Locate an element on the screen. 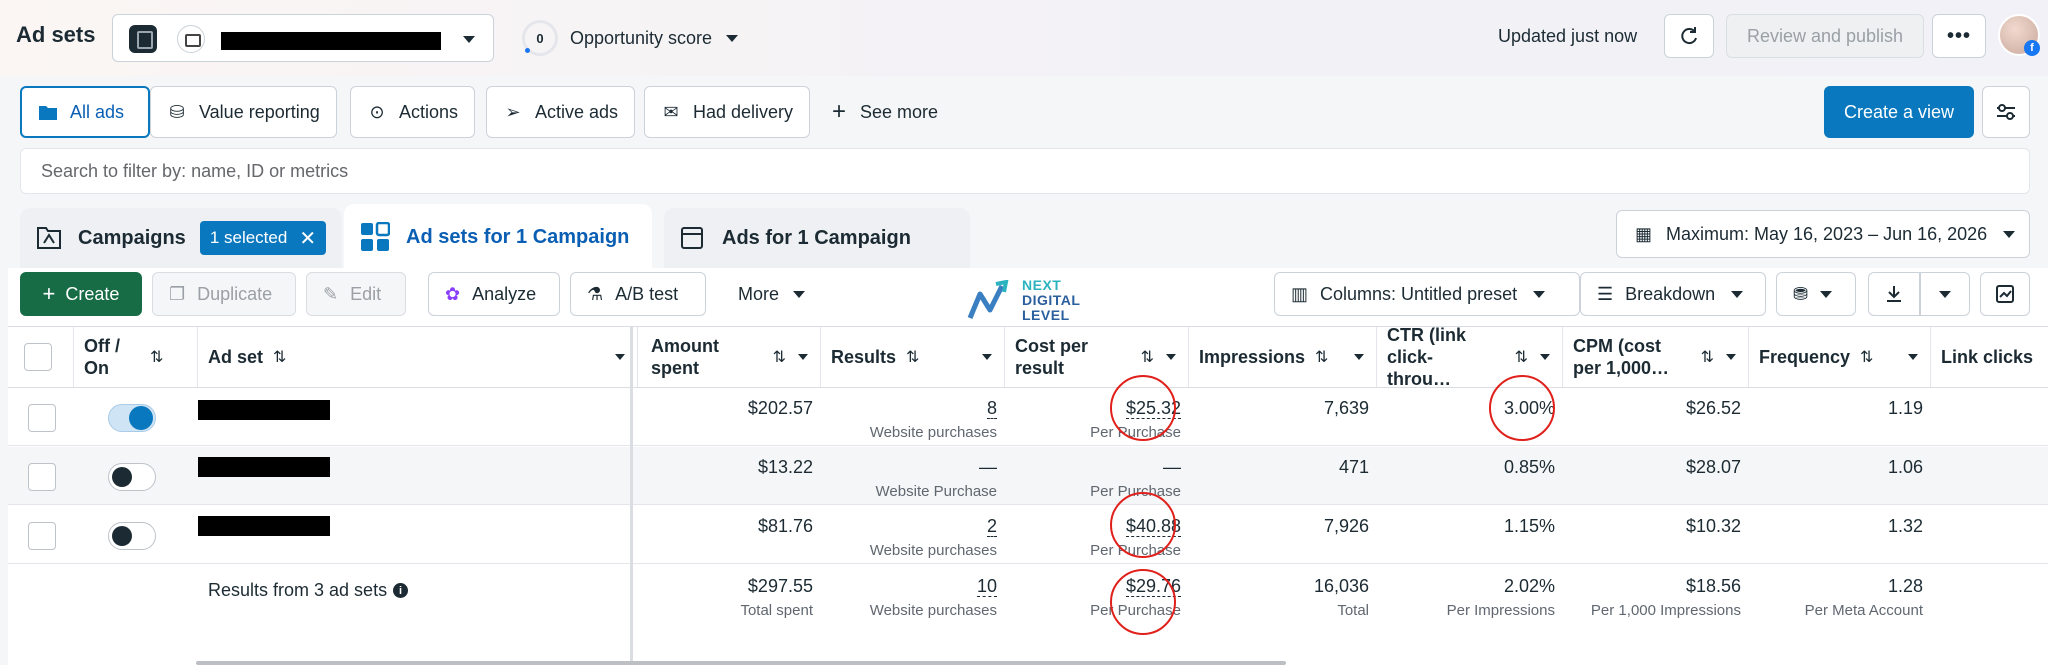 The height and width of the screenshot is (665, 2048). reports-button: ⛃ is located at coordinates (1816, 294).